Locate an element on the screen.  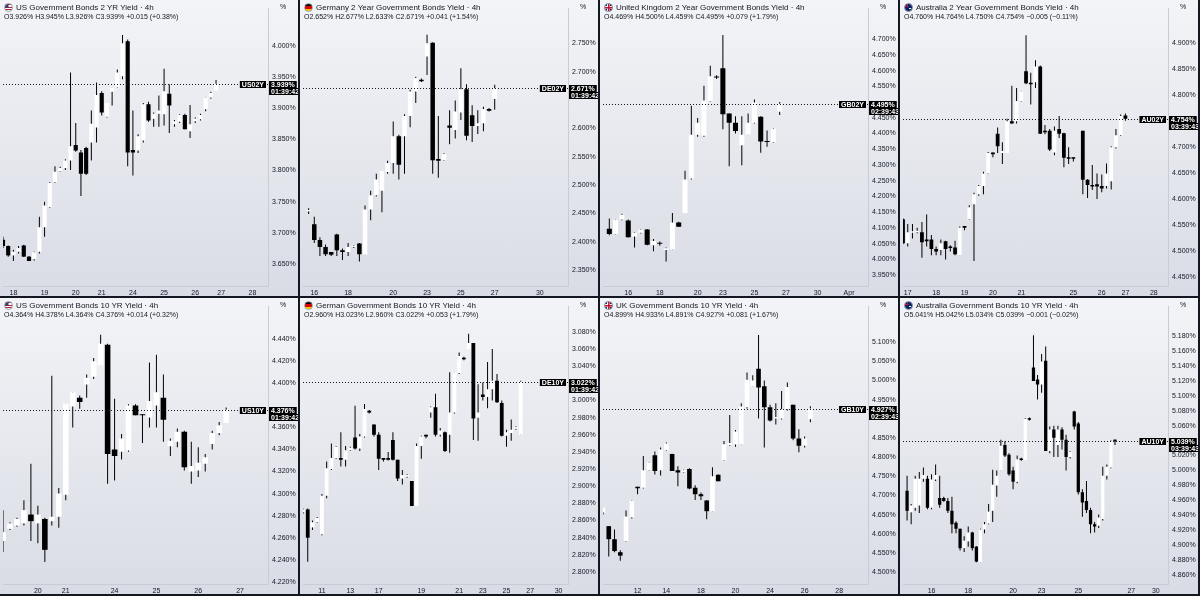
chart-title: United Kingdom 2 Year Government Bonds Yield · 4h is located at coordinates (710, 7).